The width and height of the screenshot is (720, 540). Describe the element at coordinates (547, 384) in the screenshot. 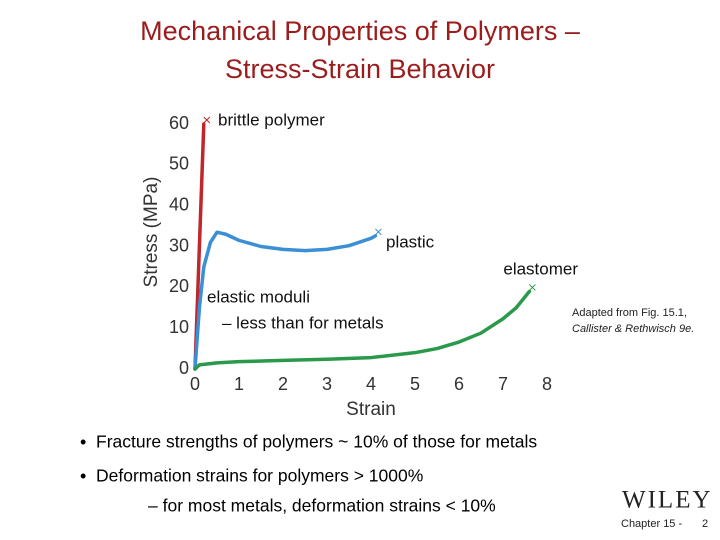

I see `x-tick-label: 8` at that location.